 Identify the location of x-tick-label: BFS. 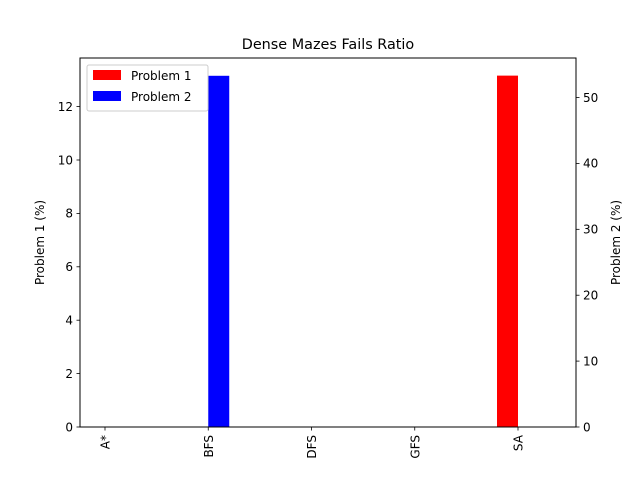
(209, 446).